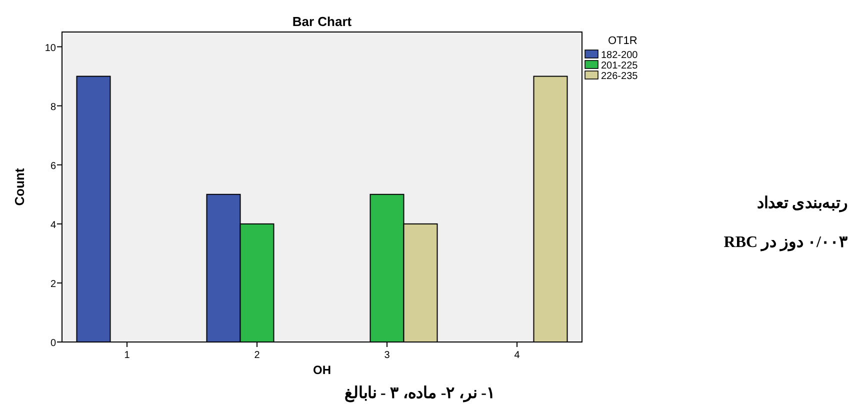 This screenshot has width=850, height=408. I want to click on y-tick-label: 6, so click(53, 166).